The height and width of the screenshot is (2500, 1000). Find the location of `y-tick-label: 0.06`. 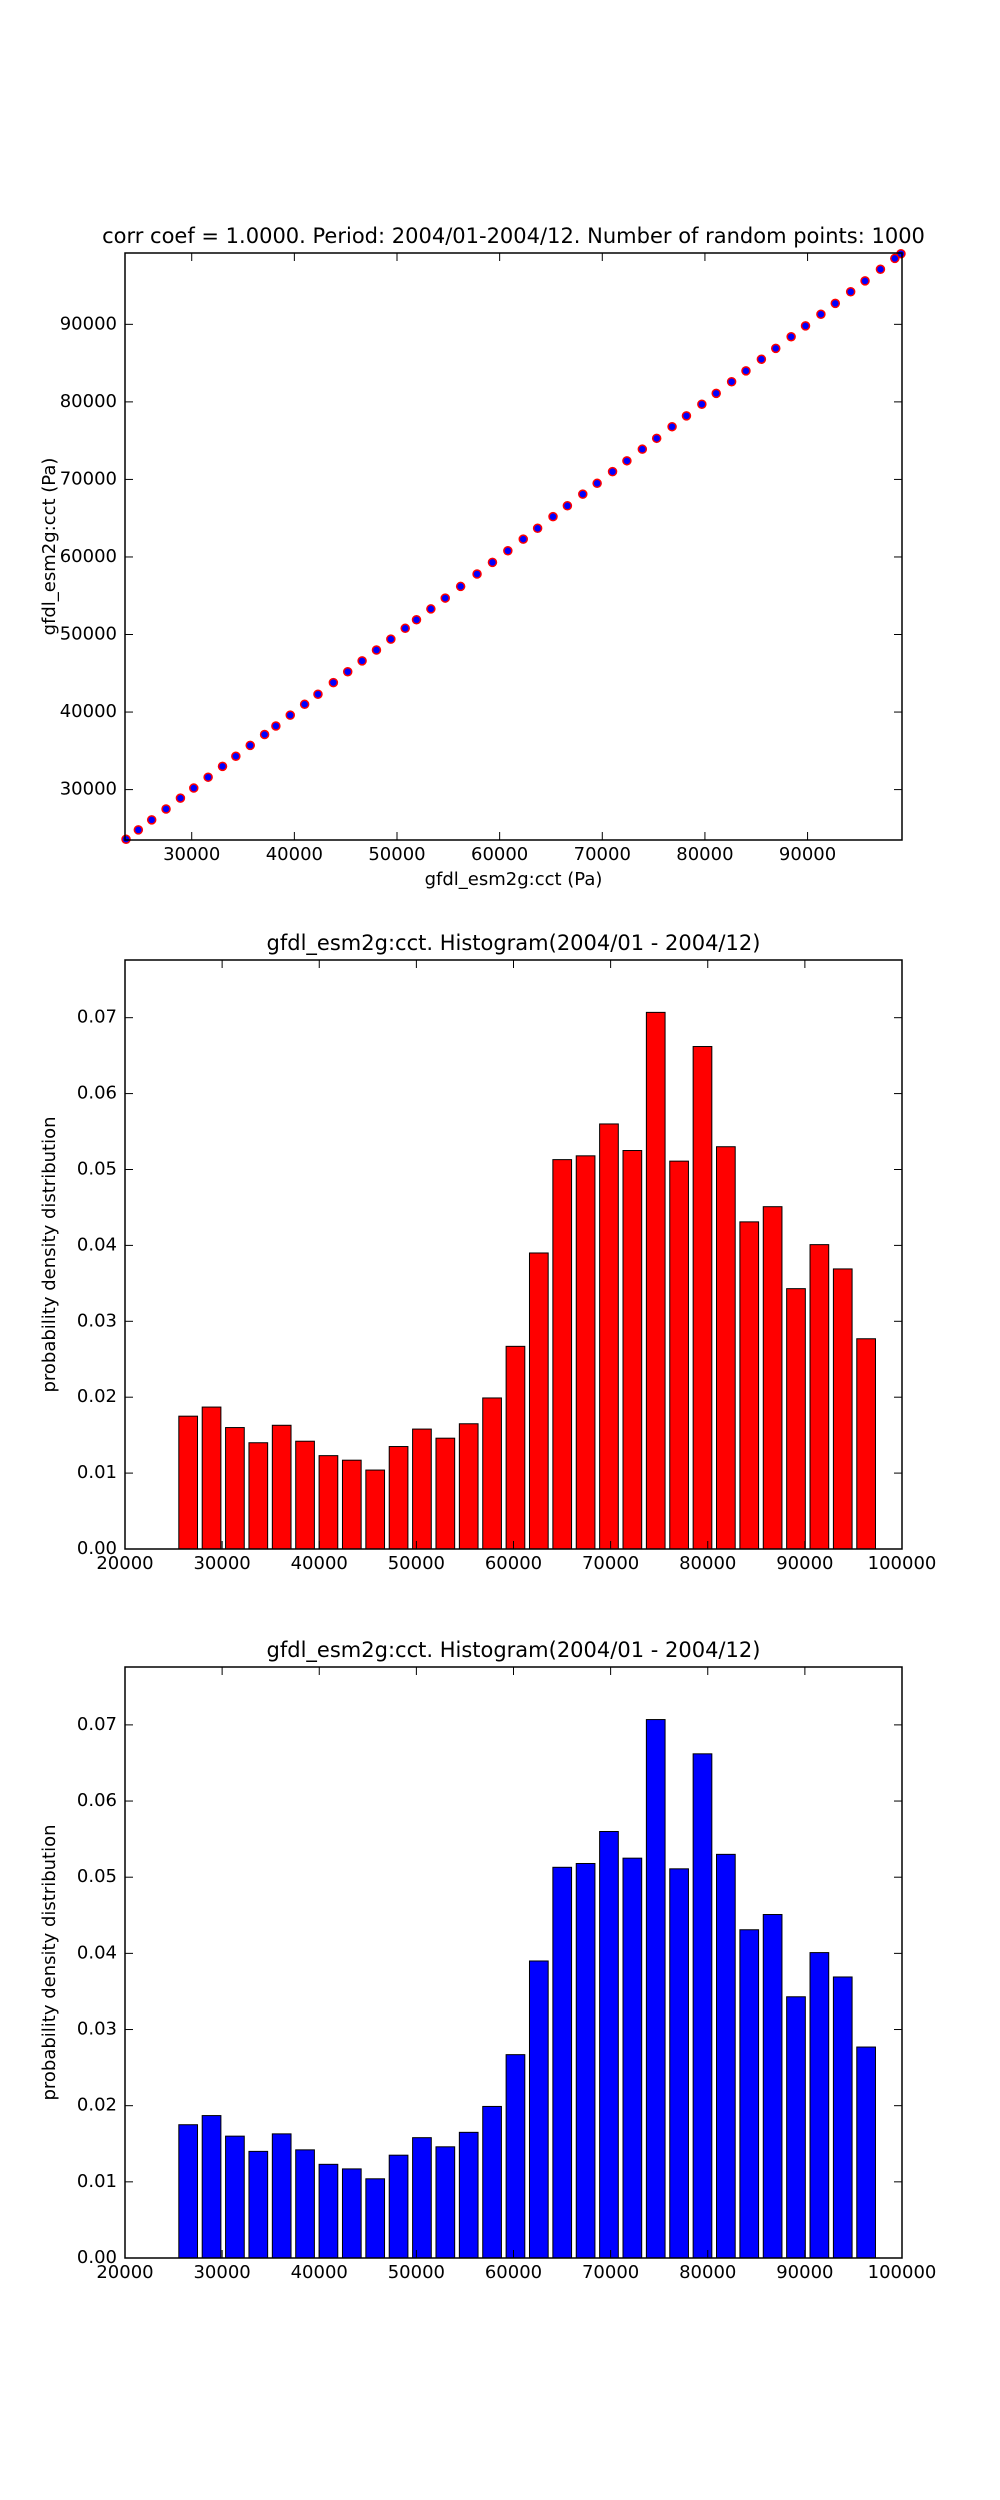

y-tick-label: 0.06 is located at coordinates (97, 1800).